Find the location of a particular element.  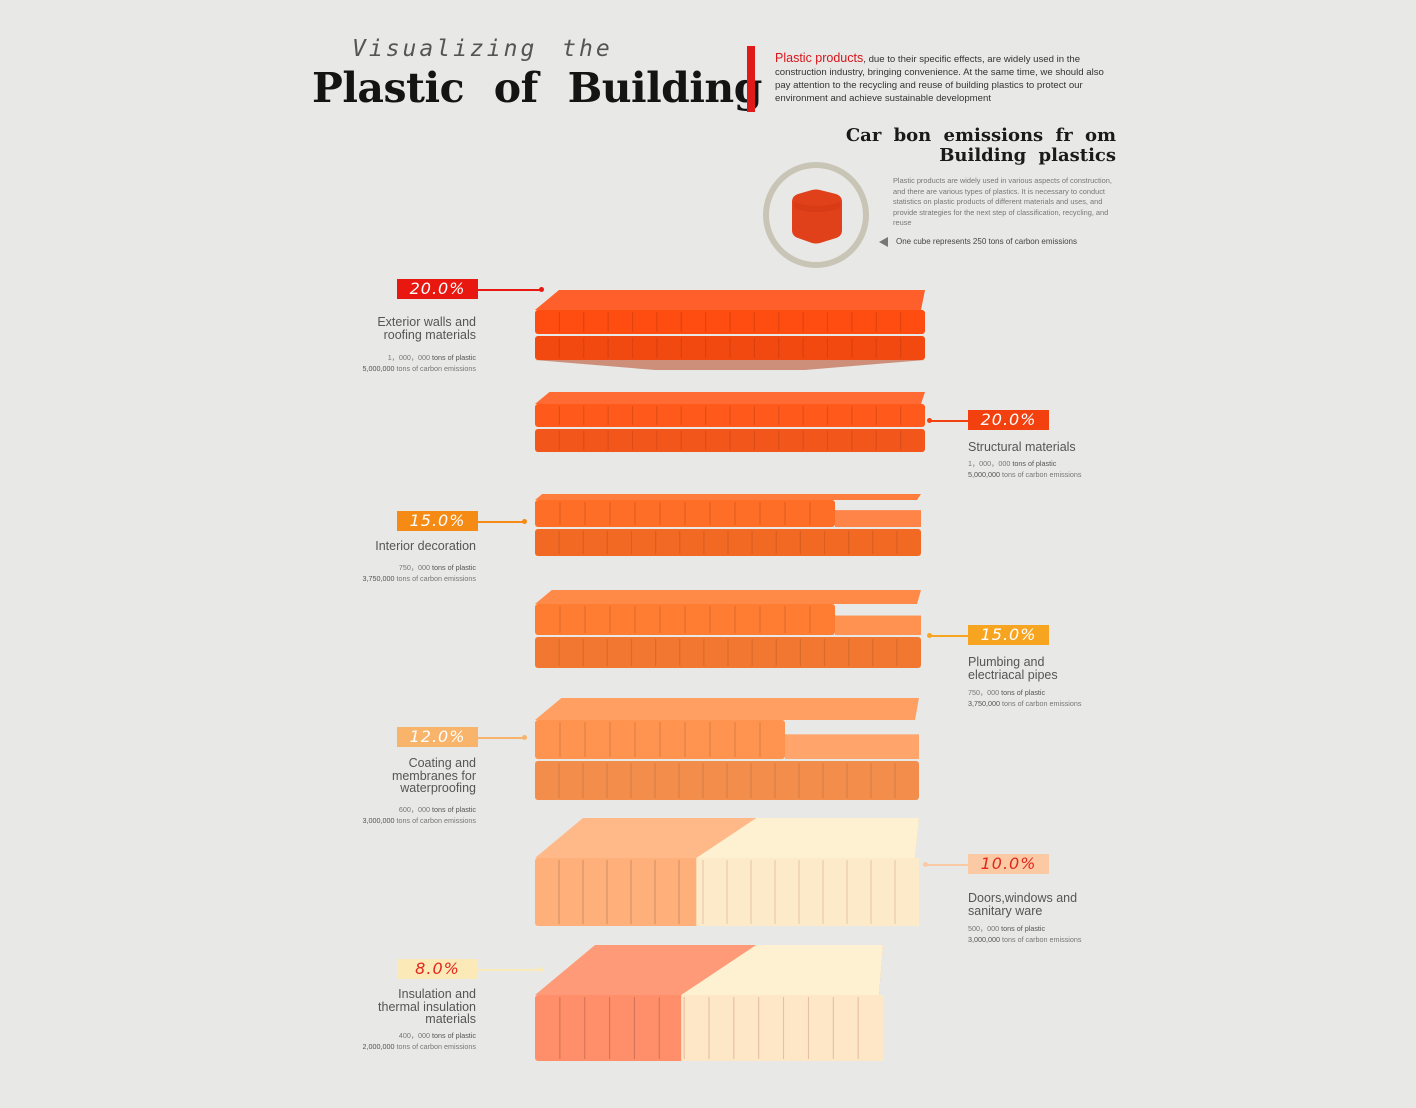

plastic-amount: 600，000 tons of plastic is located at coordinates (419, 810).